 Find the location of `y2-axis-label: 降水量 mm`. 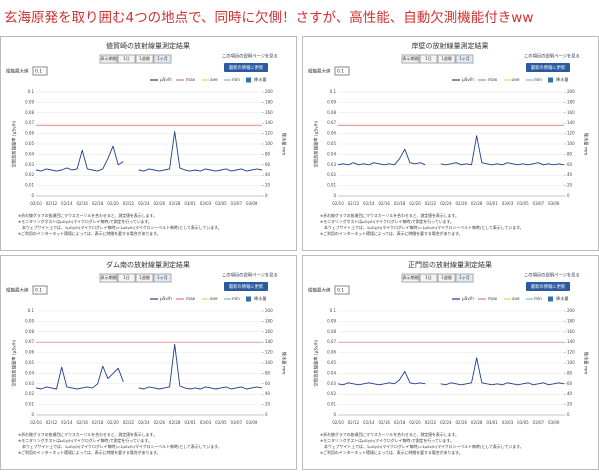

y2-axis-label: 降水量 mm is located at coordinates (586, 363).